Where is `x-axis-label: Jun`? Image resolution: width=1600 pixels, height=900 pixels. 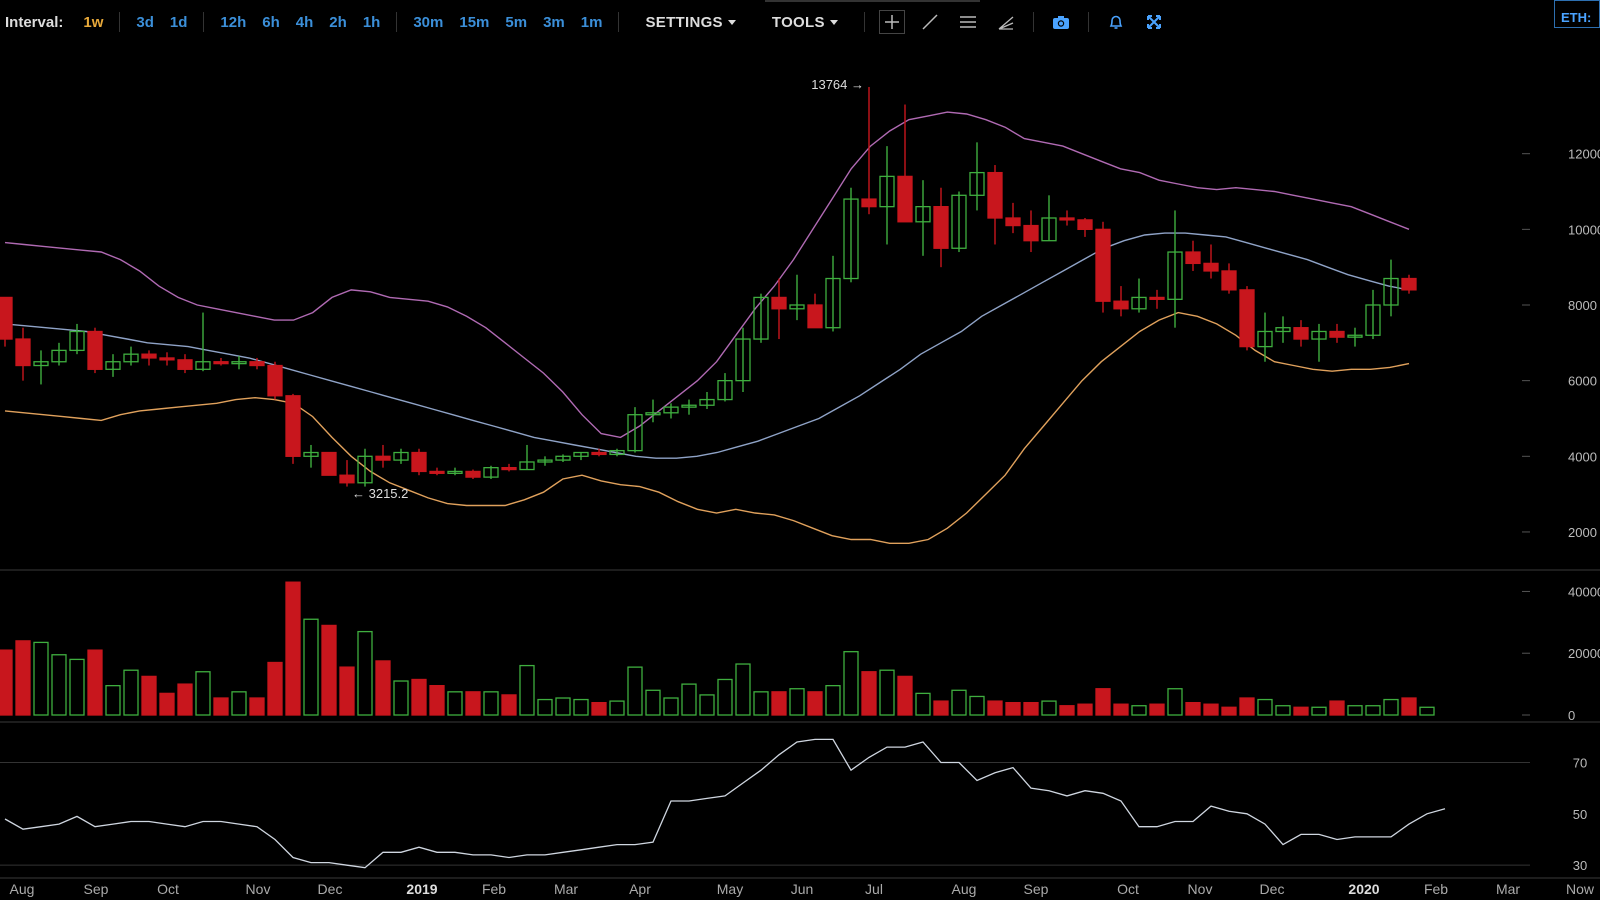
x-axis-label: Jun is located at coordinates (802, 889).